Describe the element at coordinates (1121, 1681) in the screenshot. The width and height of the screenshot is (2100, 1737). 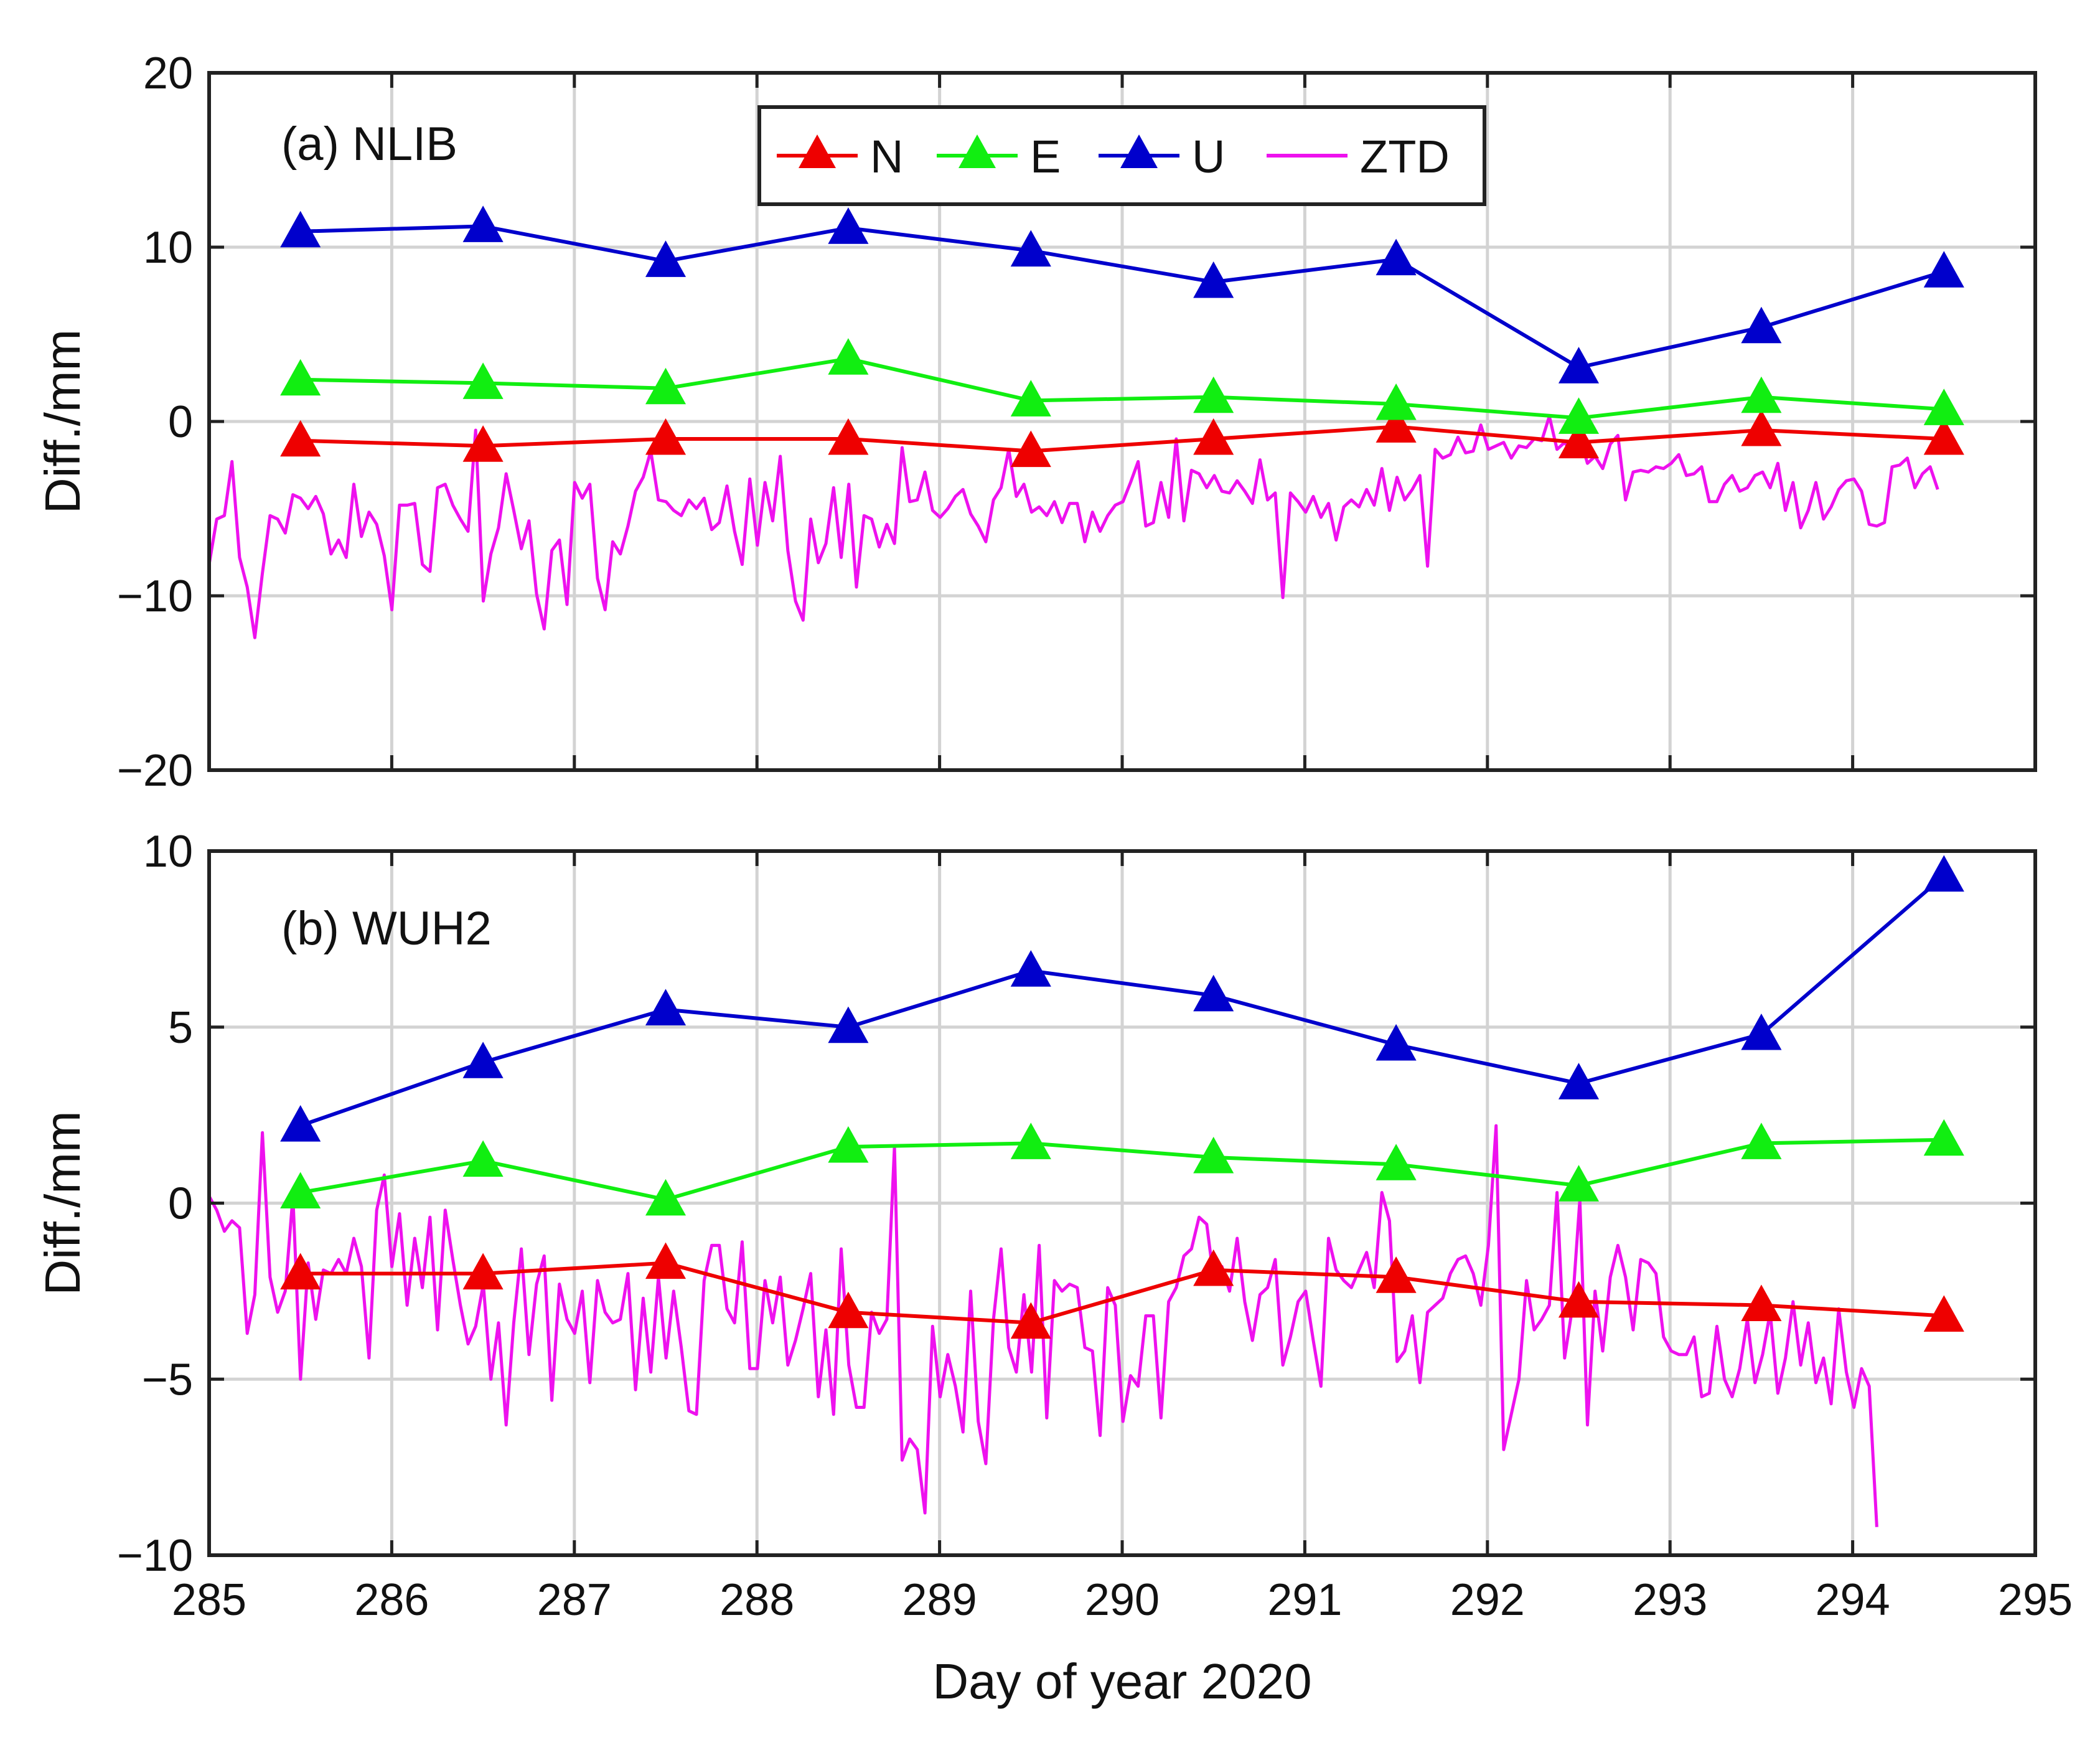
I see `x-axis-title: Day of year 2020` at that location.